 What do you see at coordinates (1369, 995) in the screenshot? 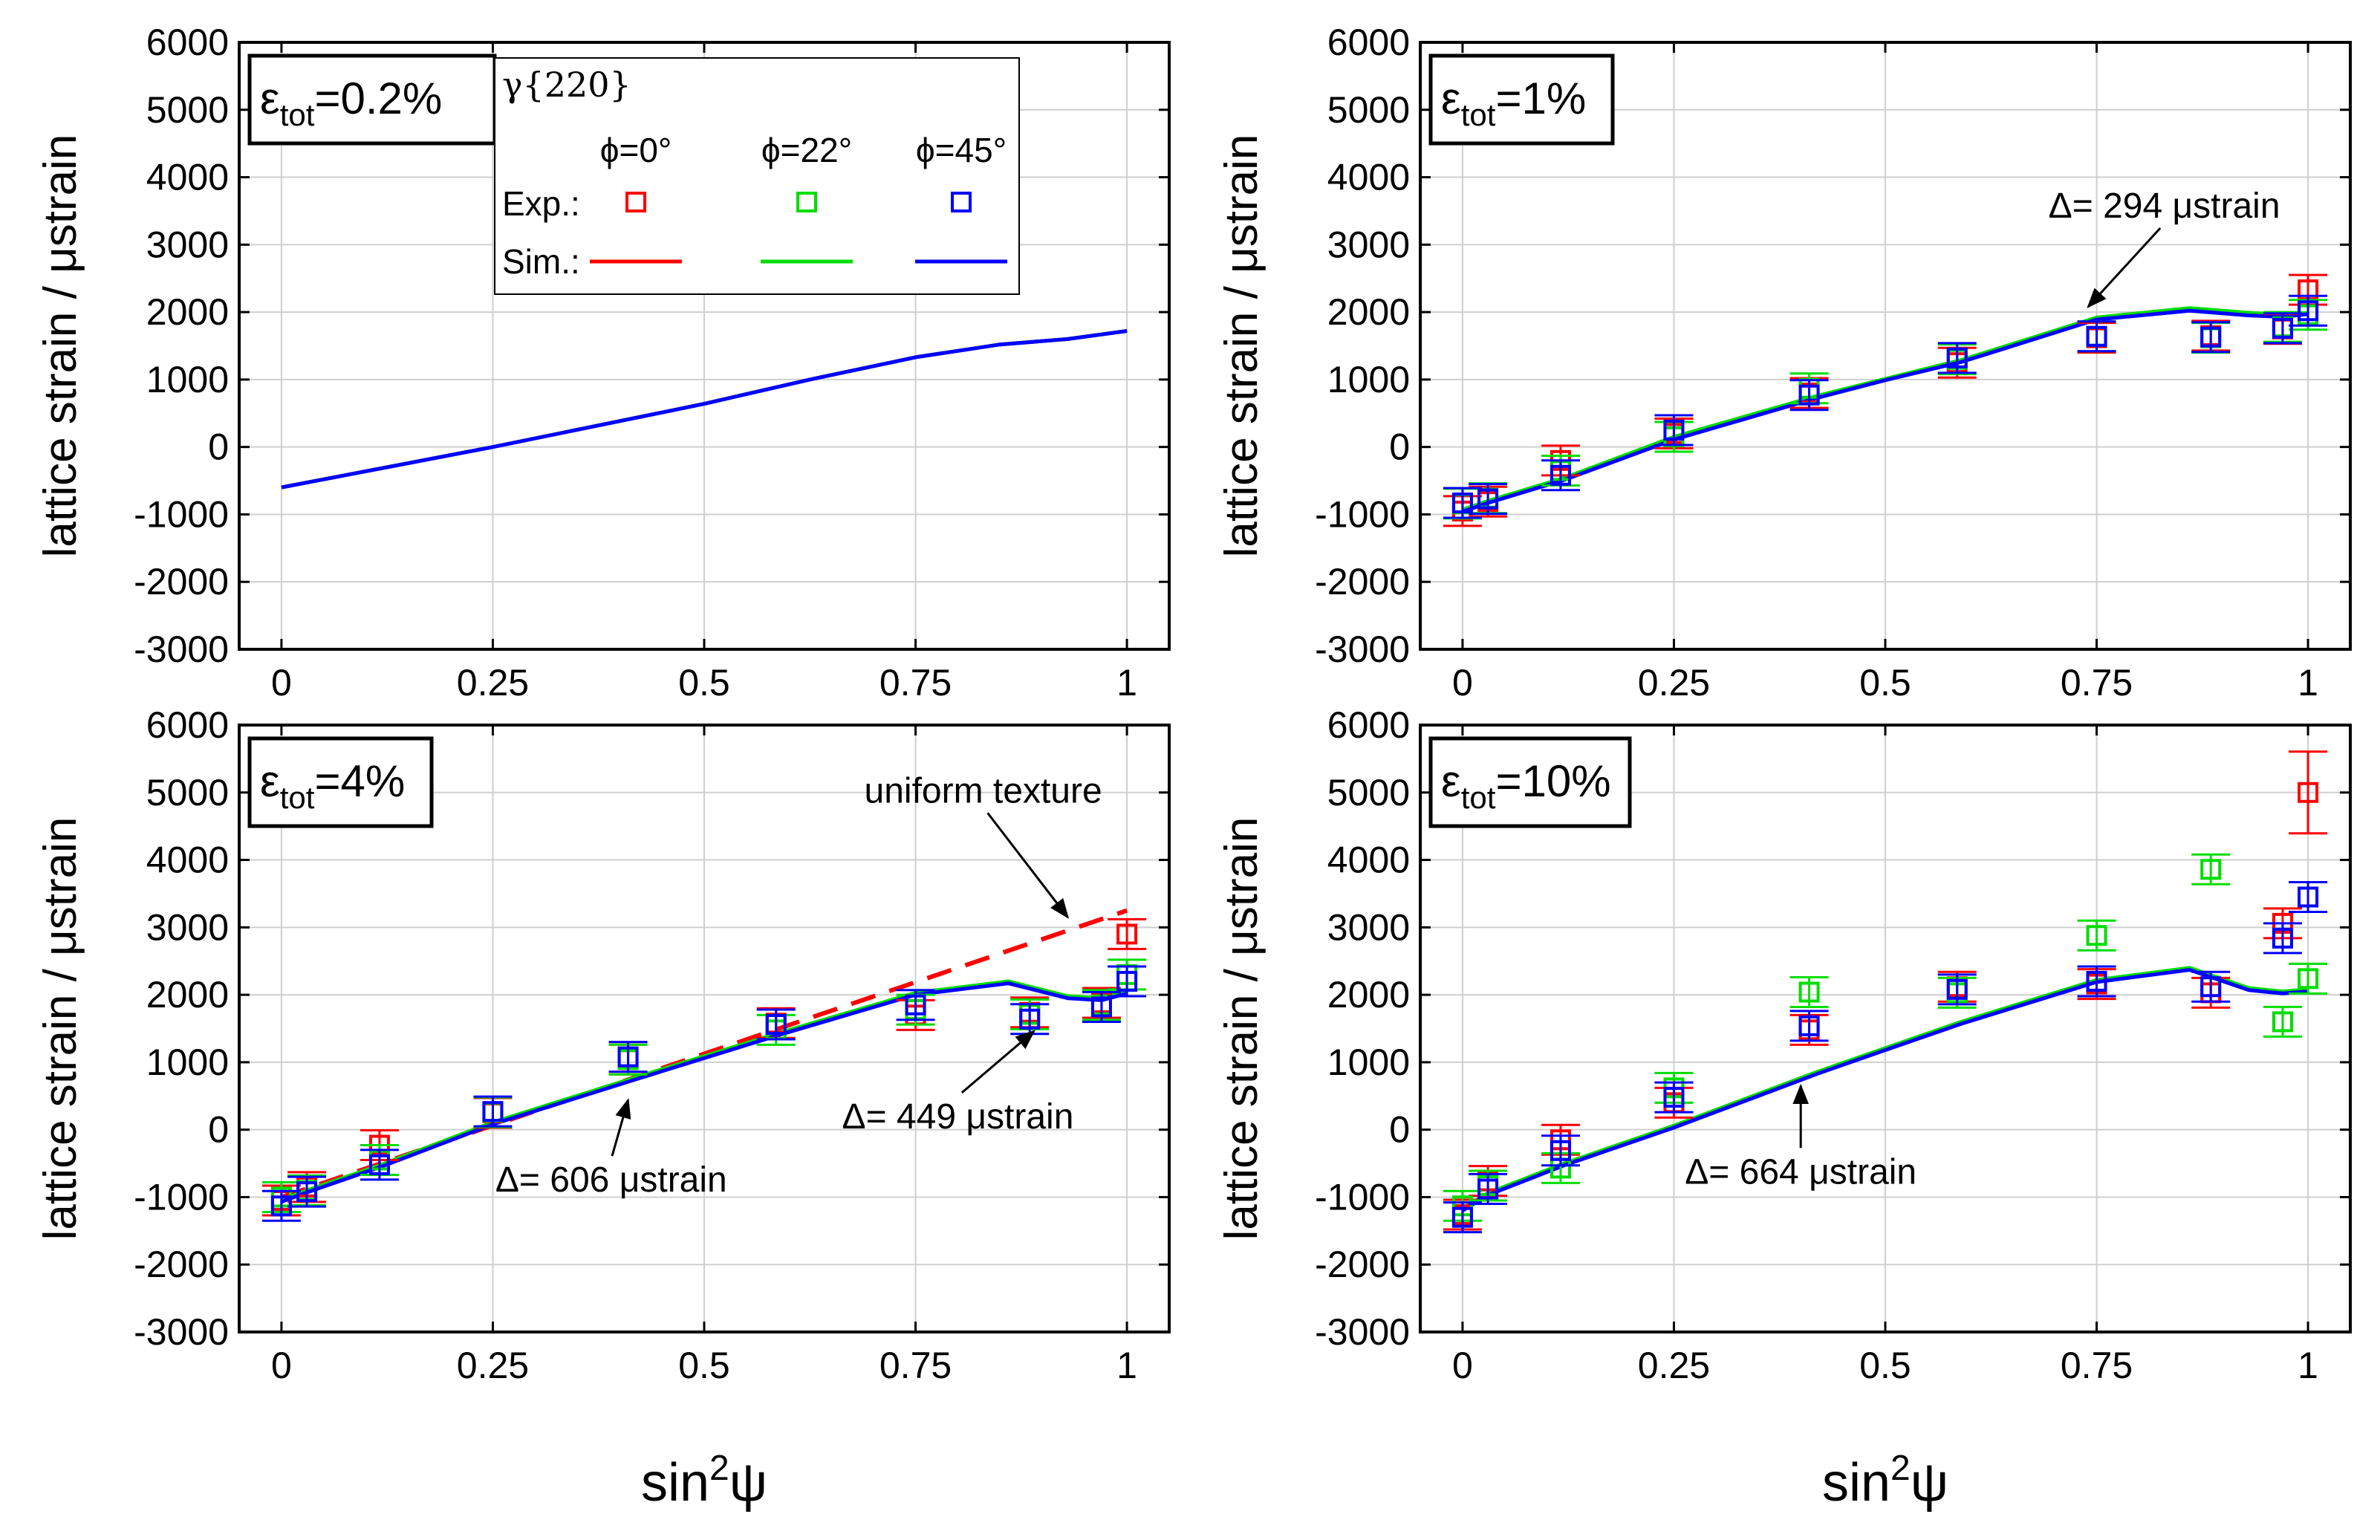
I see `y-tick-label: 2000` at bounding box center [1369, 995].